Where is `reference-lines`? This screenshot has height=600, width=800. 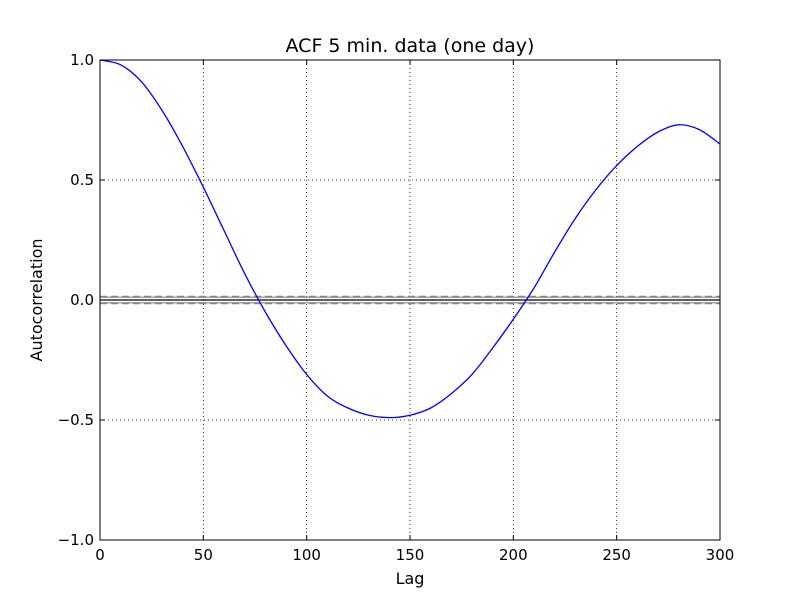 reference-lines is located at coordinates (410, 300).